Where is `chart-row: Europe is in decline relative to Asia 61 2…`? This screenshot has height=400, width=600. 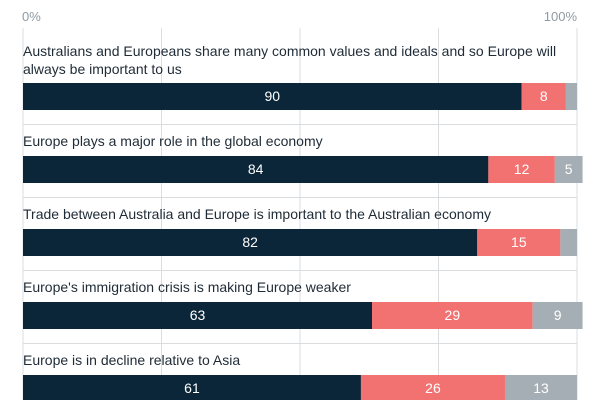
chart-row: Europe is in decline relative to Asia 61 2… is located at coordinates (300, 371).